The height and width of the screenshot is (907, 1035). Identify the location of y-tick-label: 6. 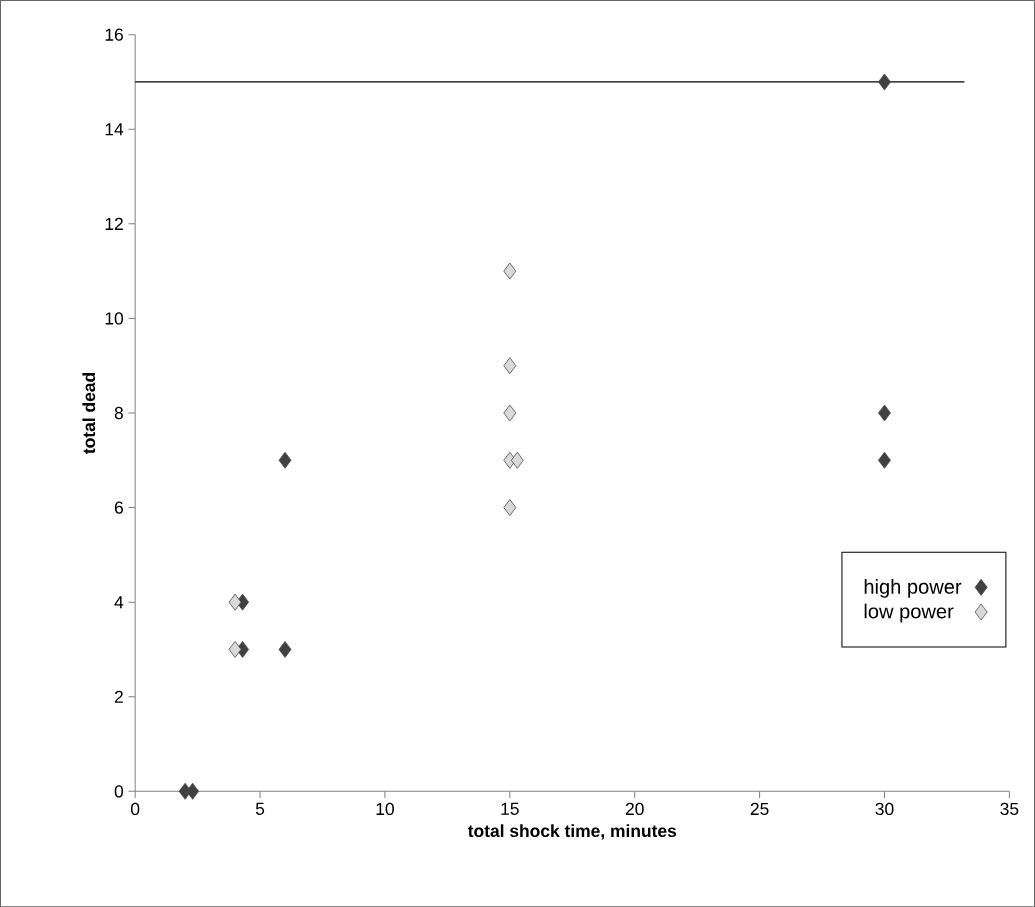
(118, 507).